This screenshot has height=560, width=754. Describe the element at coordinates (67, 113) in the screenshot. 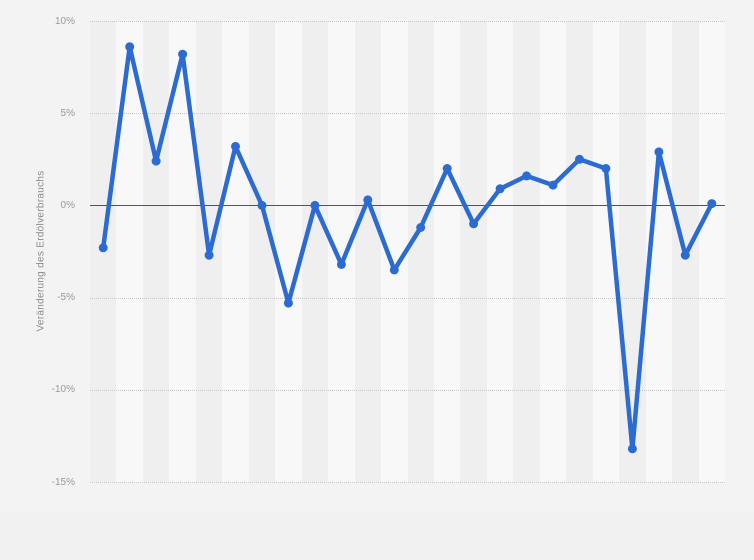

I see `y-tick-label: 5%` at that location.